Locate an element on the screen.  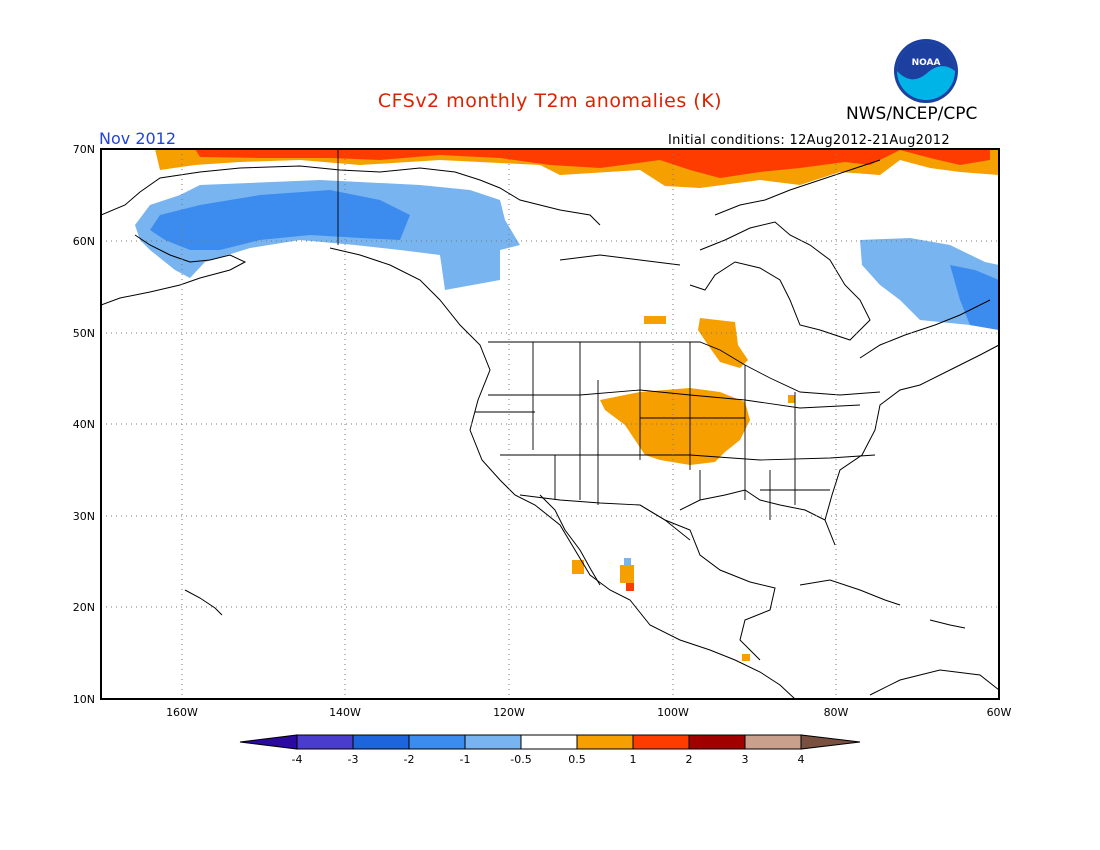
lon-label: 160W is located at coordinates (182, 712).